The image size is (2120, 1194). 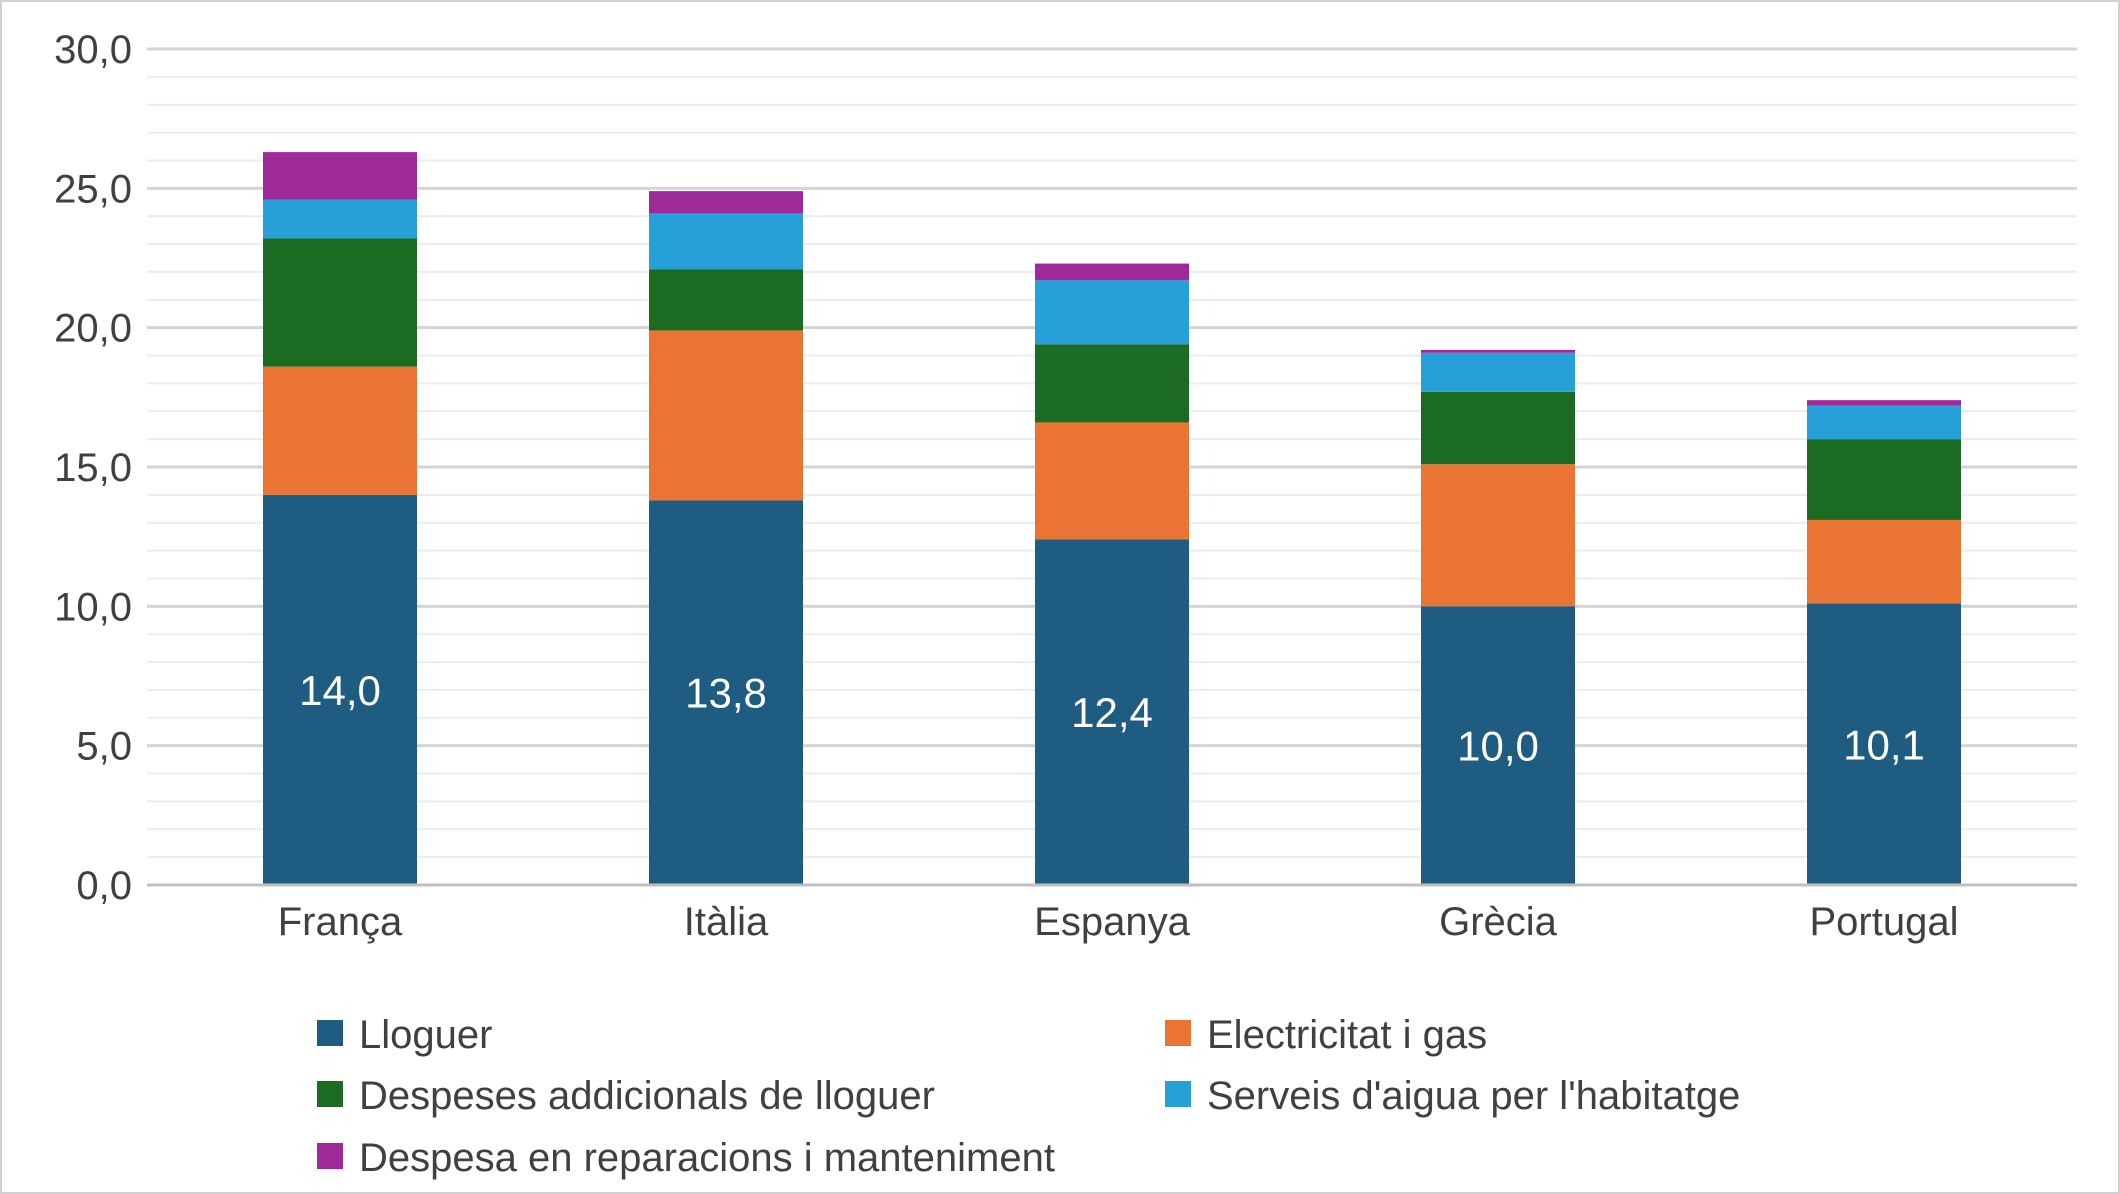 I want to click on x-category-label: Portugal, so click(x=1884, y=922).